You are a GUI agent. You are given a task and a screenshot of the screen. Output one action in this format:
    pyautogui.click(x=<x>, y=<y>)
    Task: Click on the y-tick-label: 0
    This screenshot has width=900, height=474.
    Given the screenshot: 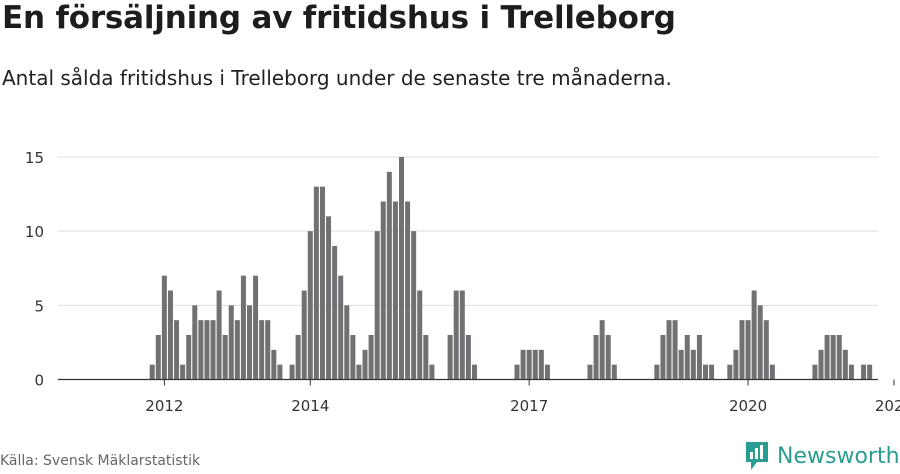 What is the action you would take?
    pyautogui.click(x=39, y=381)
    